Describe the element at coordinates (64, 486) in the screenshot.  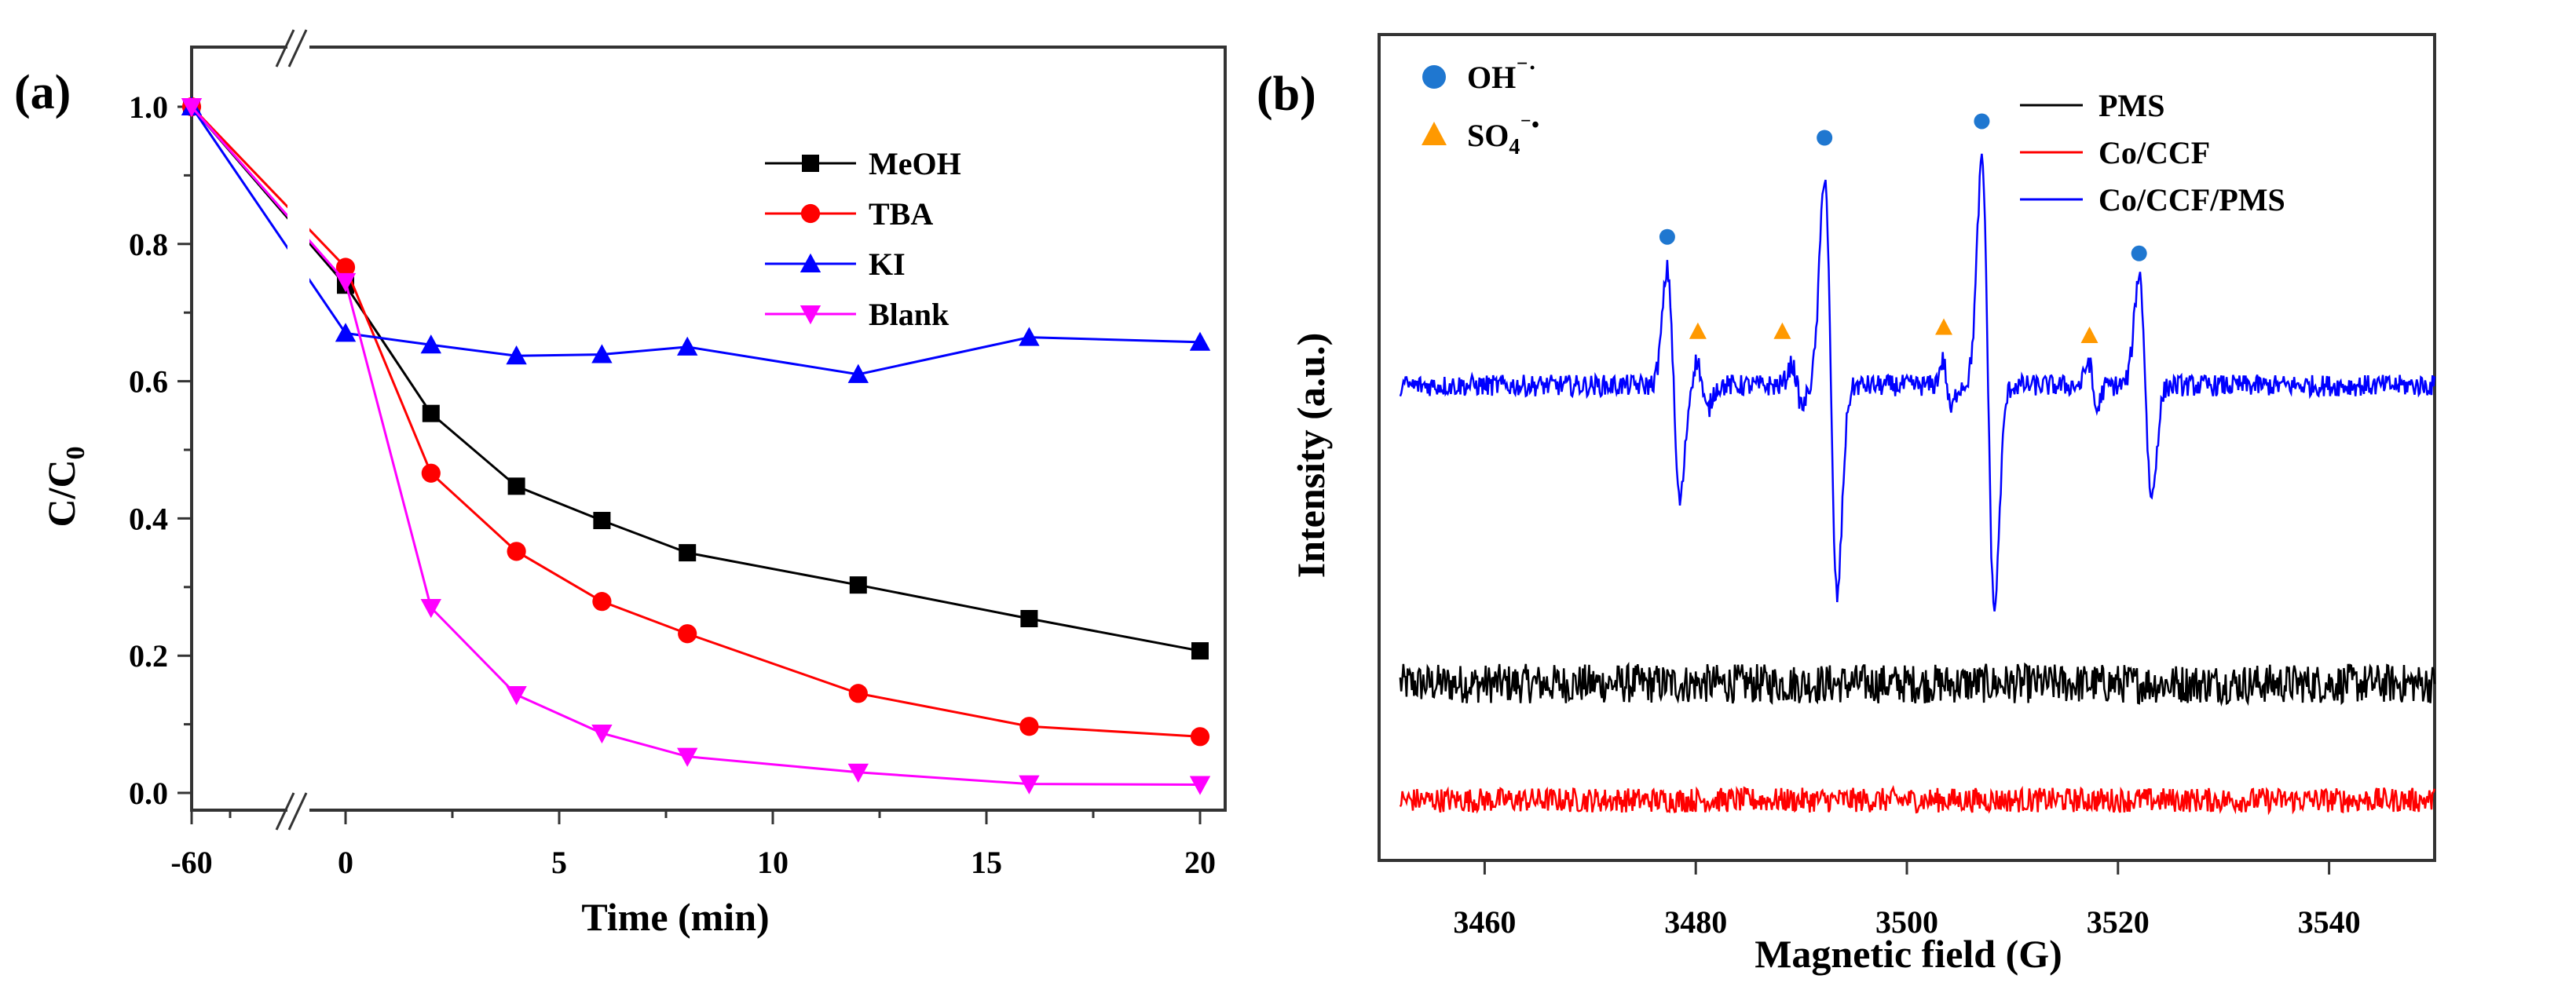
I see `panel-a-y-axis-label: C/C0` at that location.